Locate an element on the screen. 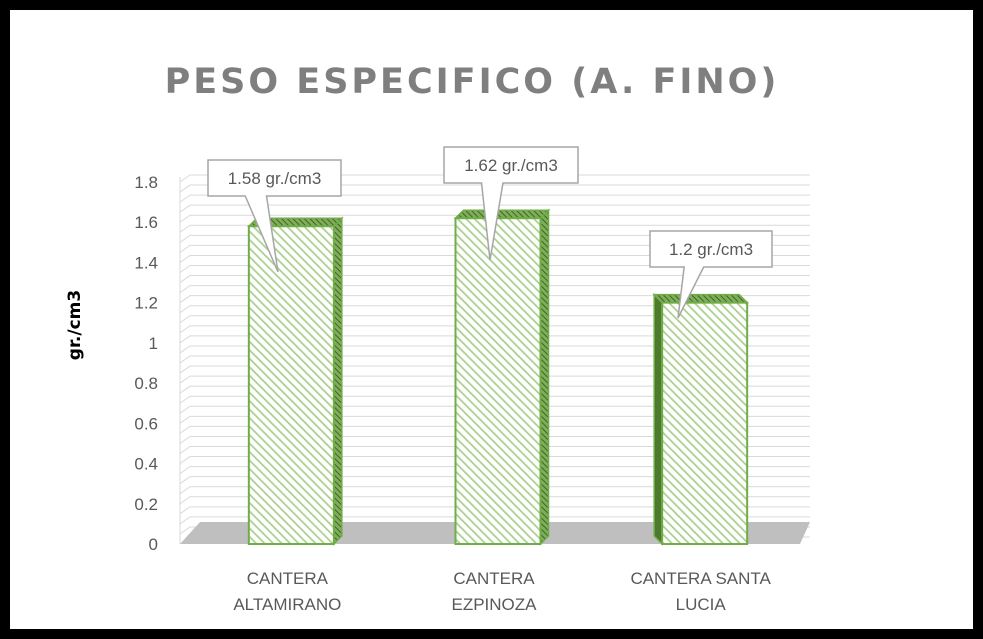 This screenshot has height=639, width=983. y-axis-label: gr./cm3 is located at coordinates (75, 325).